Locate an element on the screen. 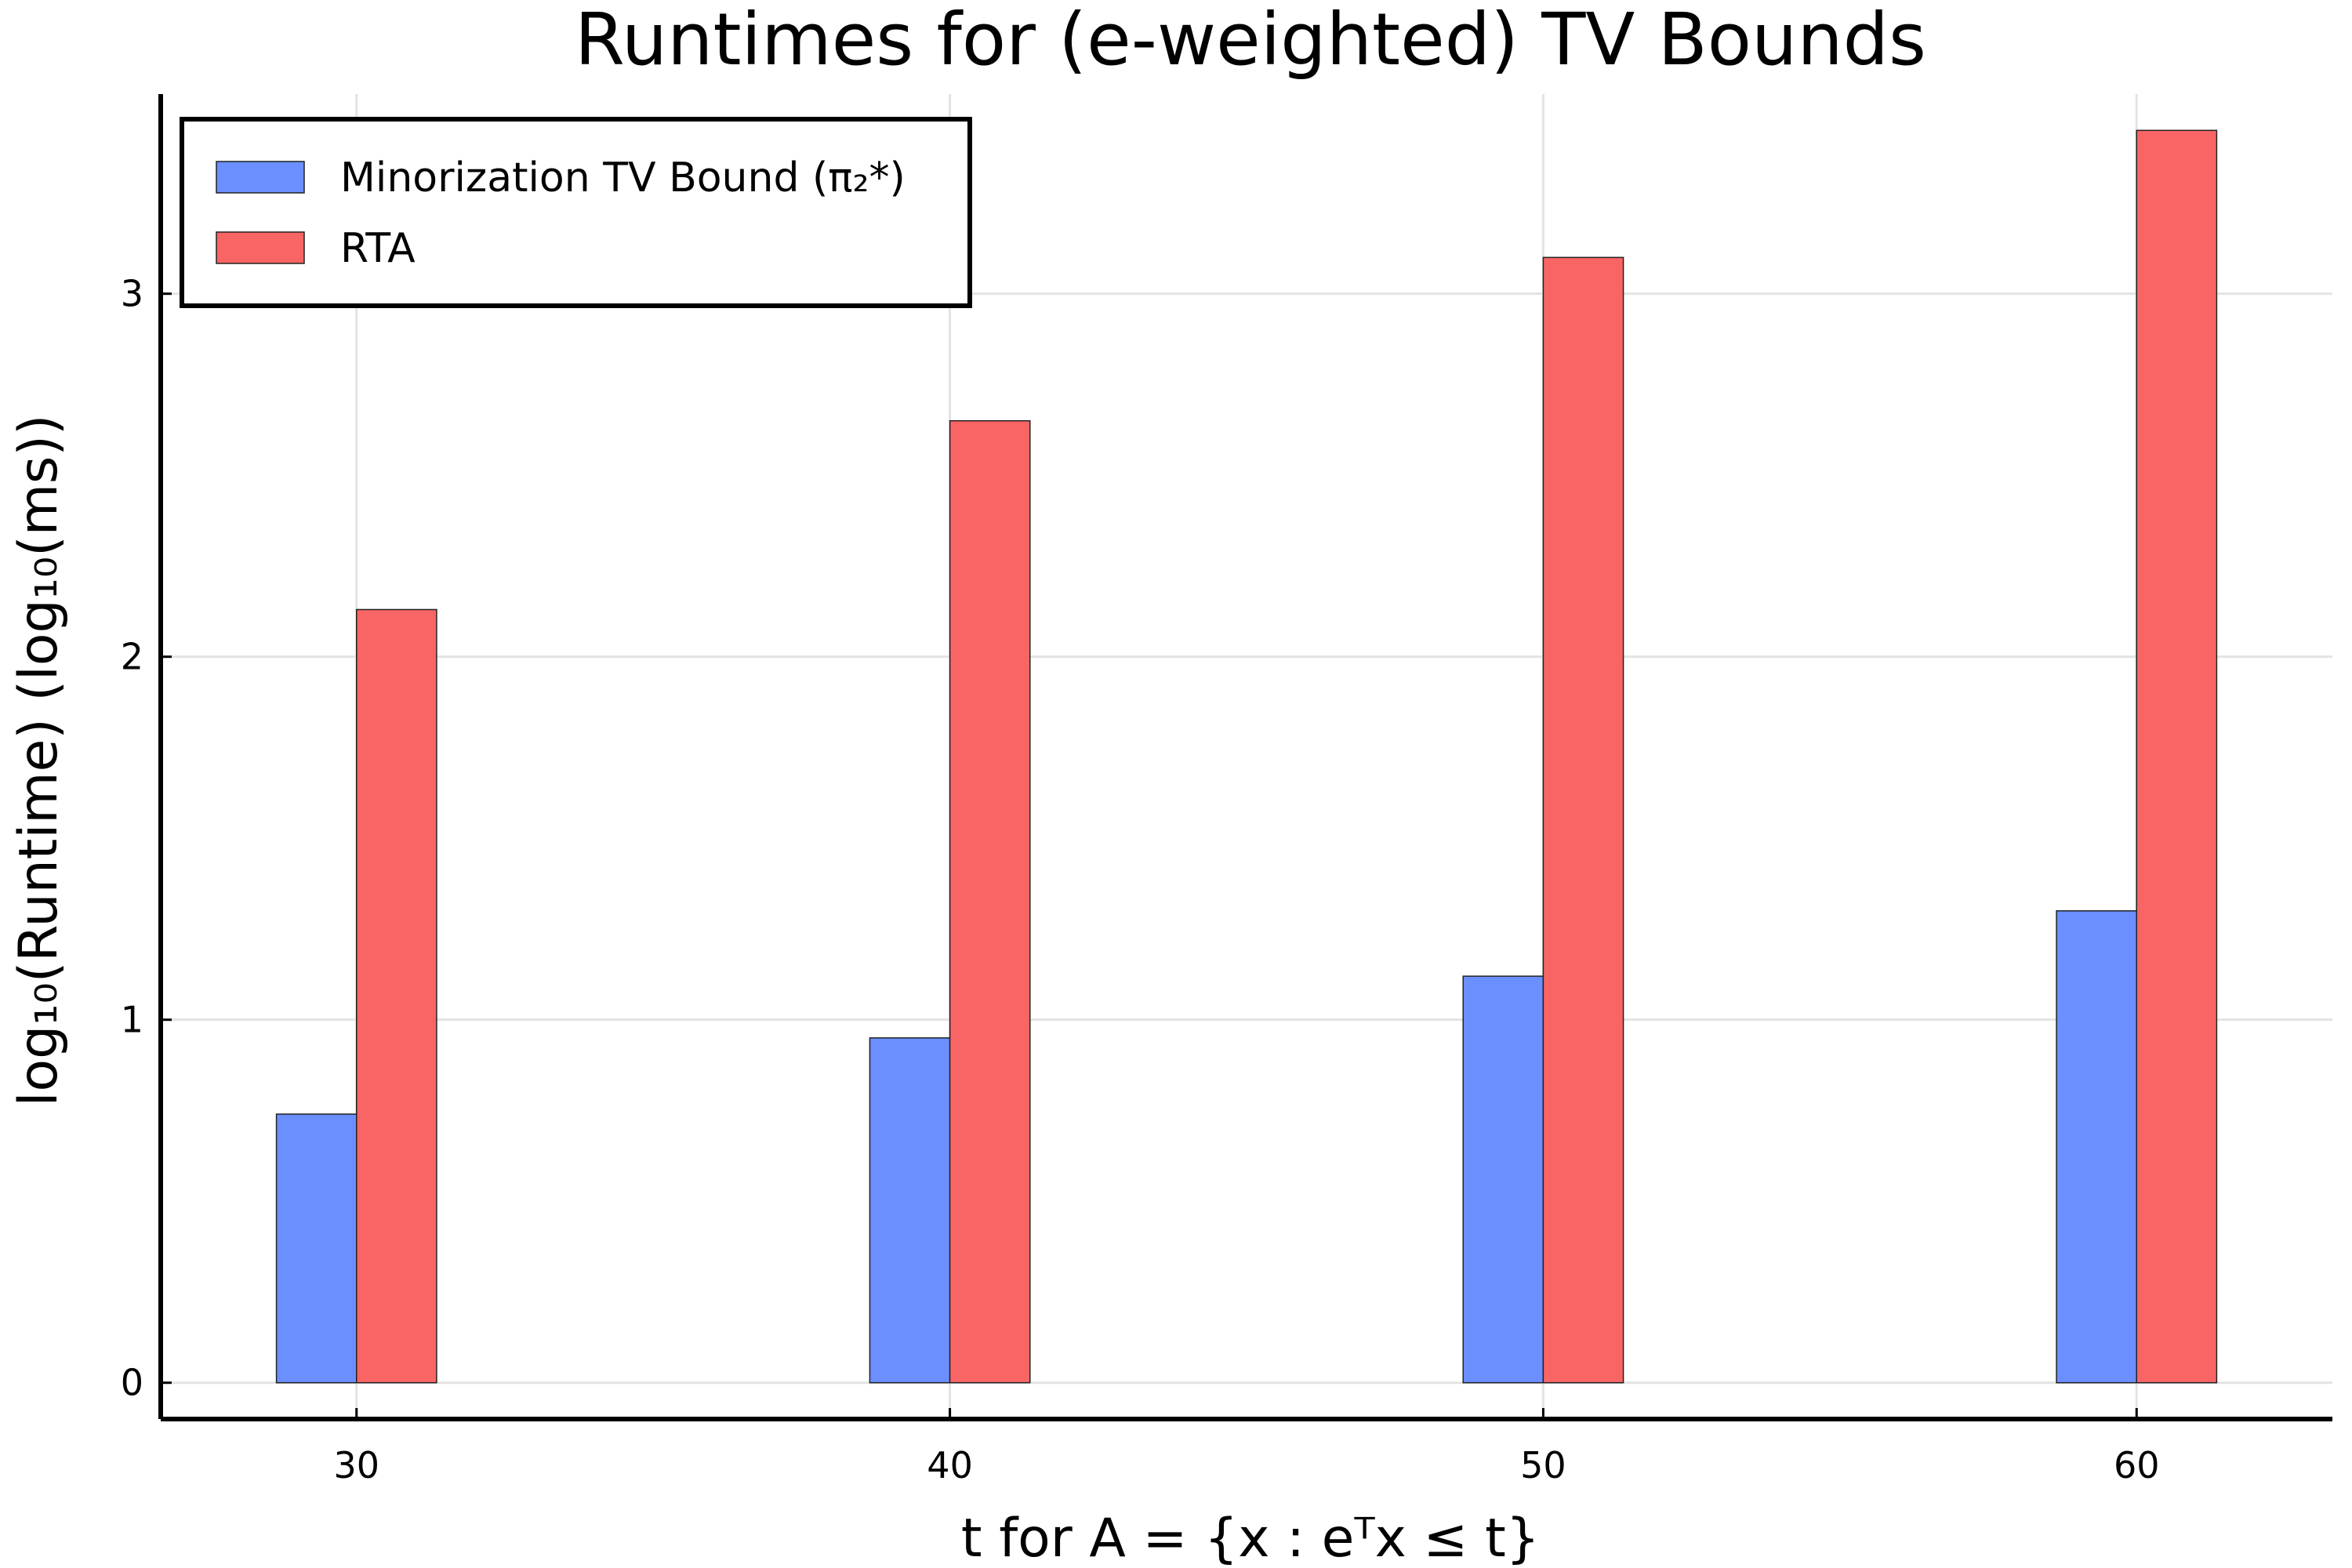 This screenshot has width=2352, height=1568. y-tick-label: 2 is located at coordinates (132, 657).